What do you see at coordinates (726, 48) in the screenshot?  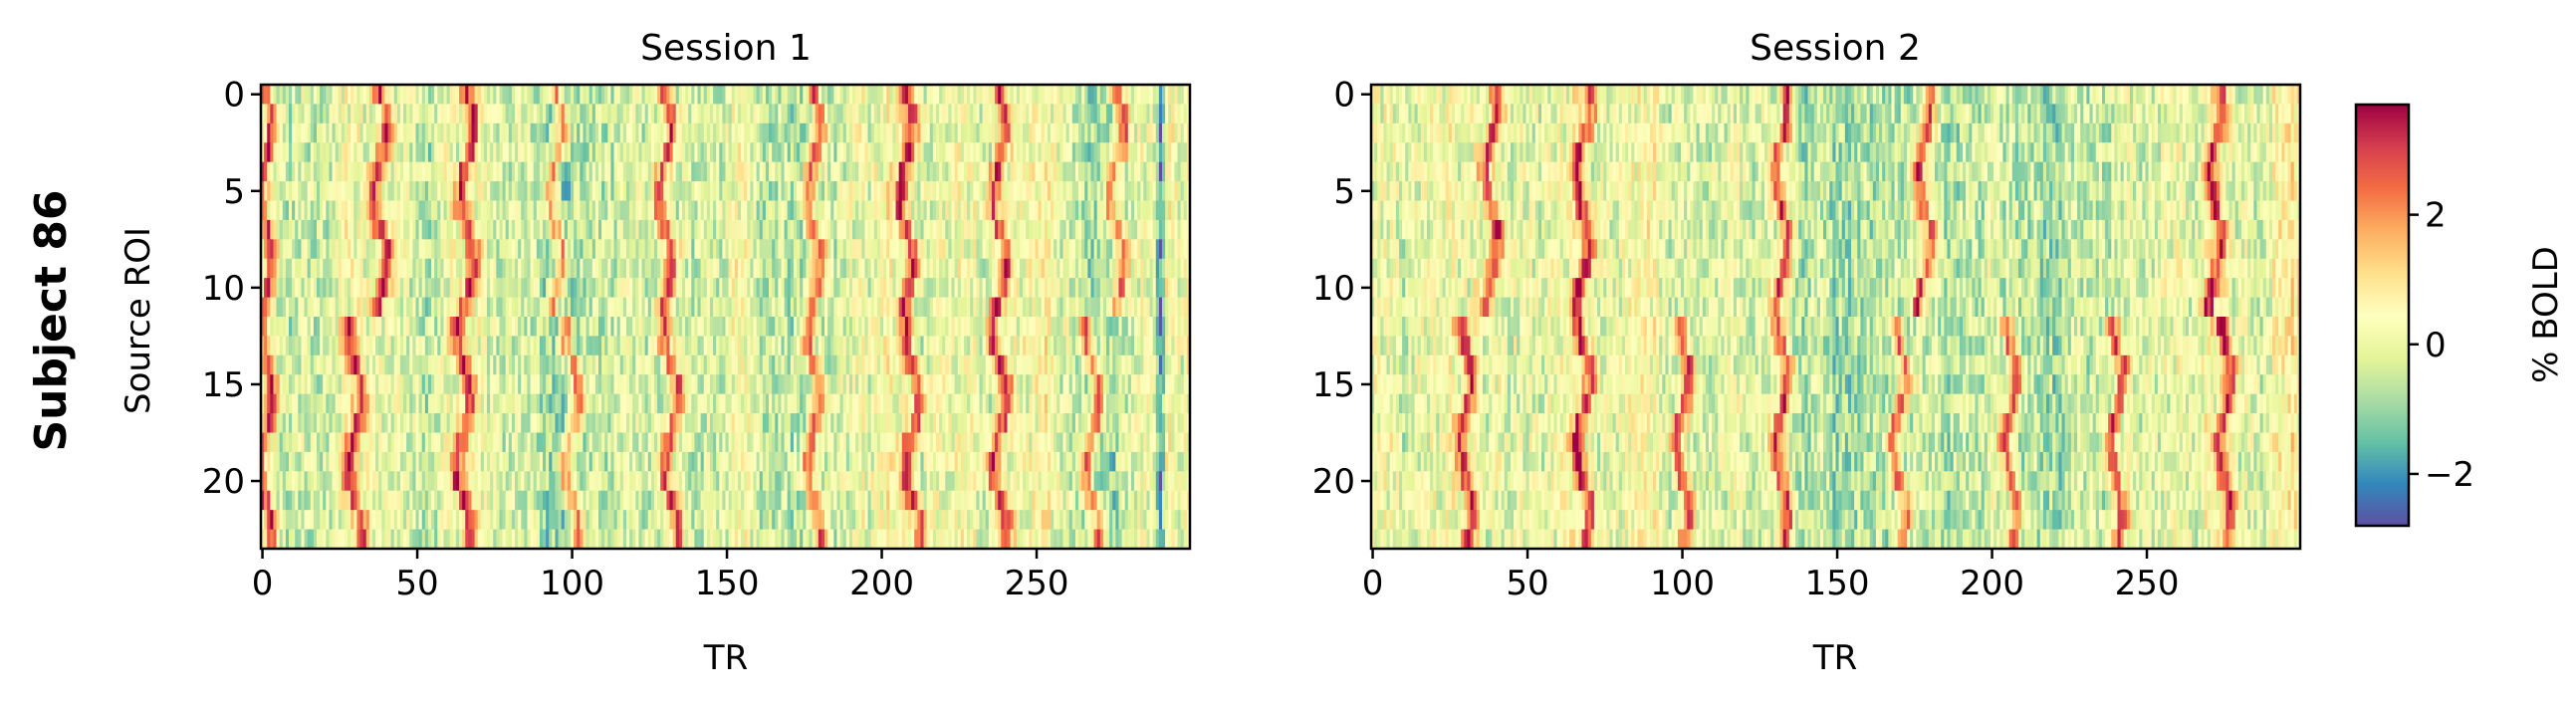 I see `panel-title-session-1: Session 1` at bounding box center [726, 48].